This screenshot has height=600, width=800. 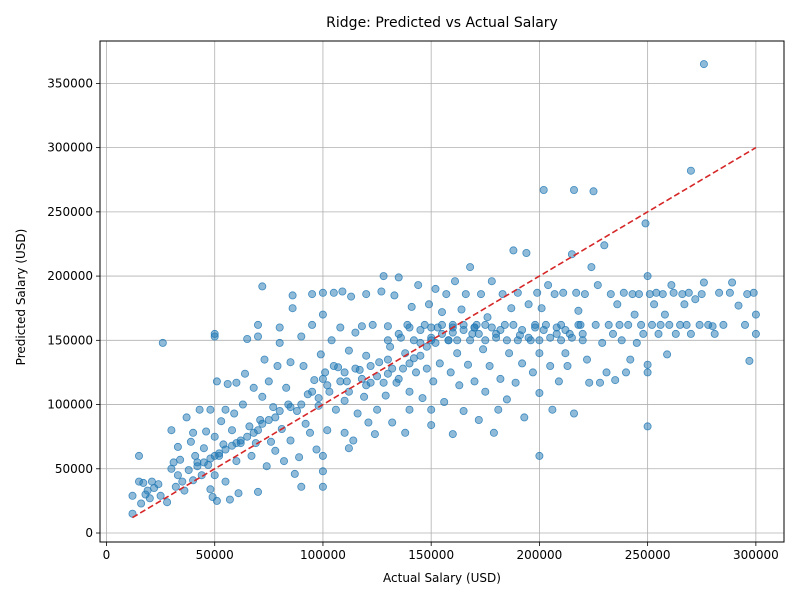 What do you see at coordinates (89, 533) in the screenshot?
I see `y-tick-label: 0` at bounding box center [89, 533].